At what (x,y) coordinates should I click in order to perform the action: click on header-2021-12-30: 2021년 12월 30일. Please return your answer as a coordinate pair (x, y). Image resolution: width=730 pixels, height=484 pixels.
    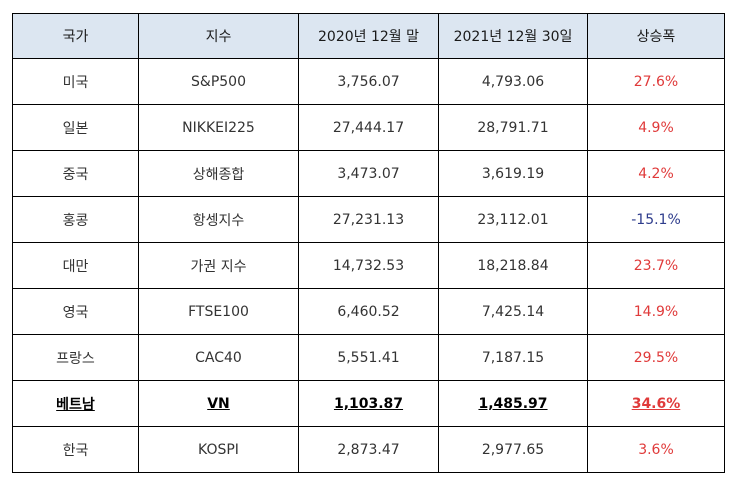
    Looking at the image, I should click on (513, 36).